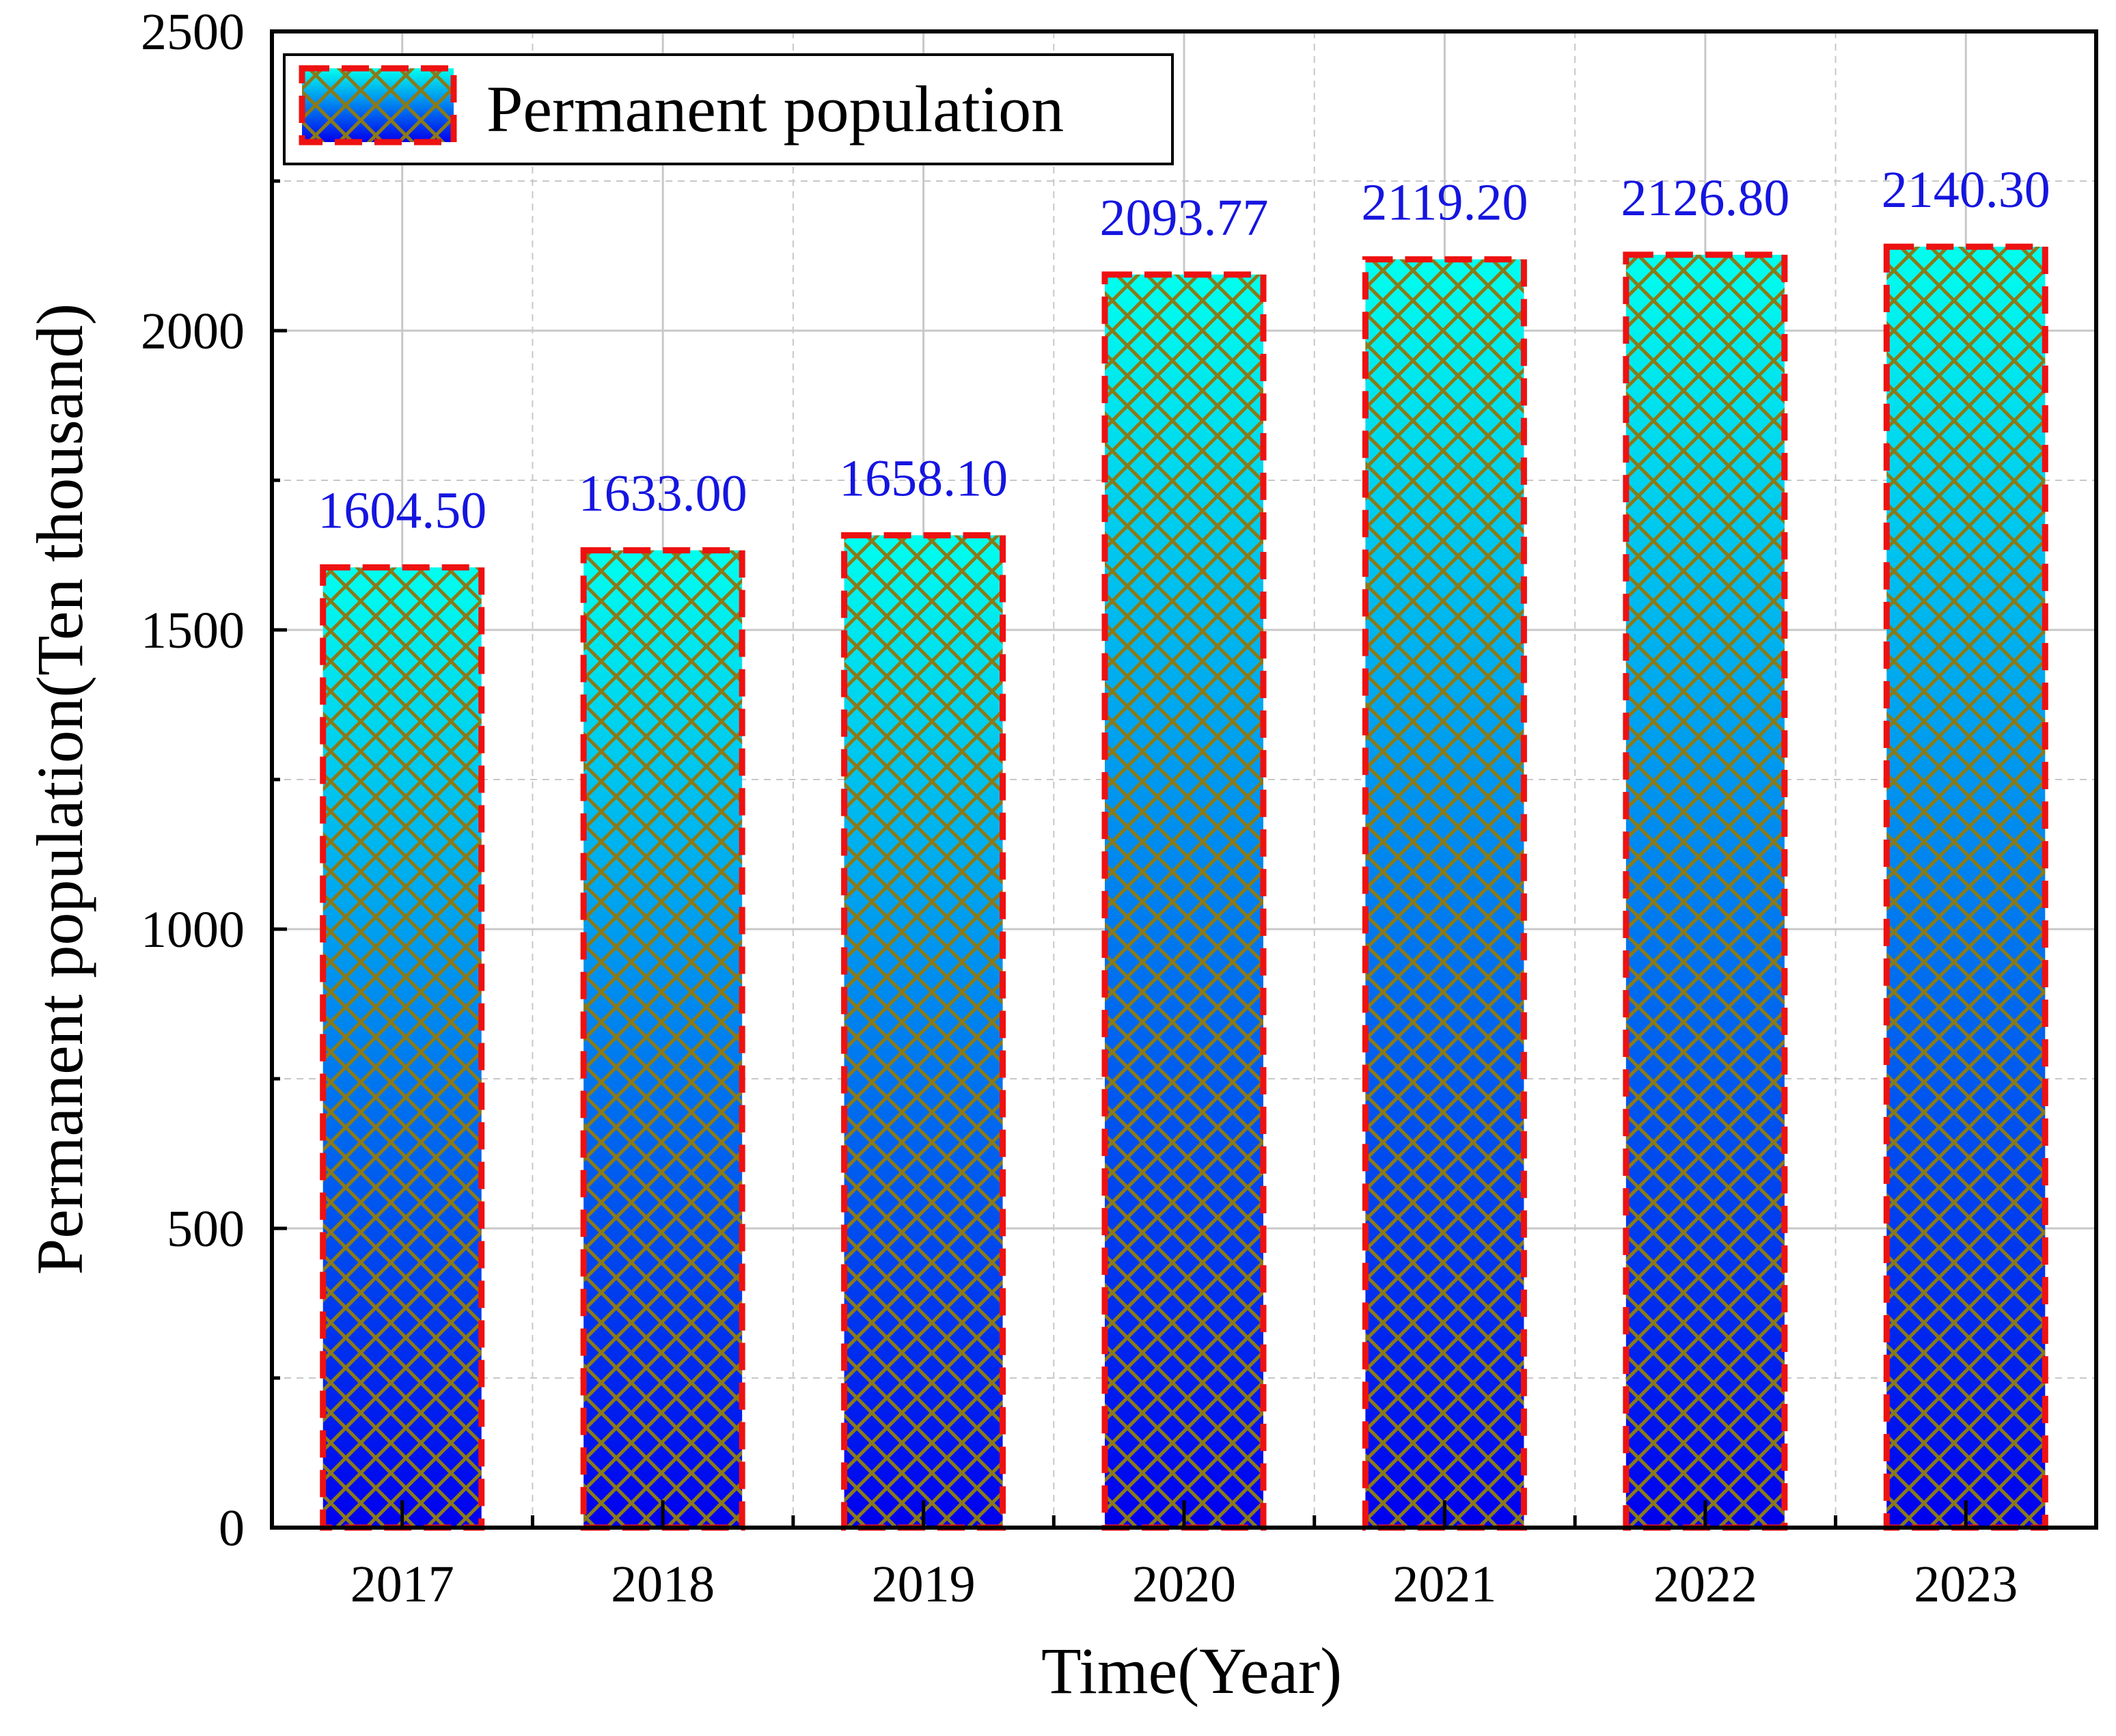  Describe the element at coordinates (924, 1584) in the screenshot. I see `x-tick-label: 2019` at that location.